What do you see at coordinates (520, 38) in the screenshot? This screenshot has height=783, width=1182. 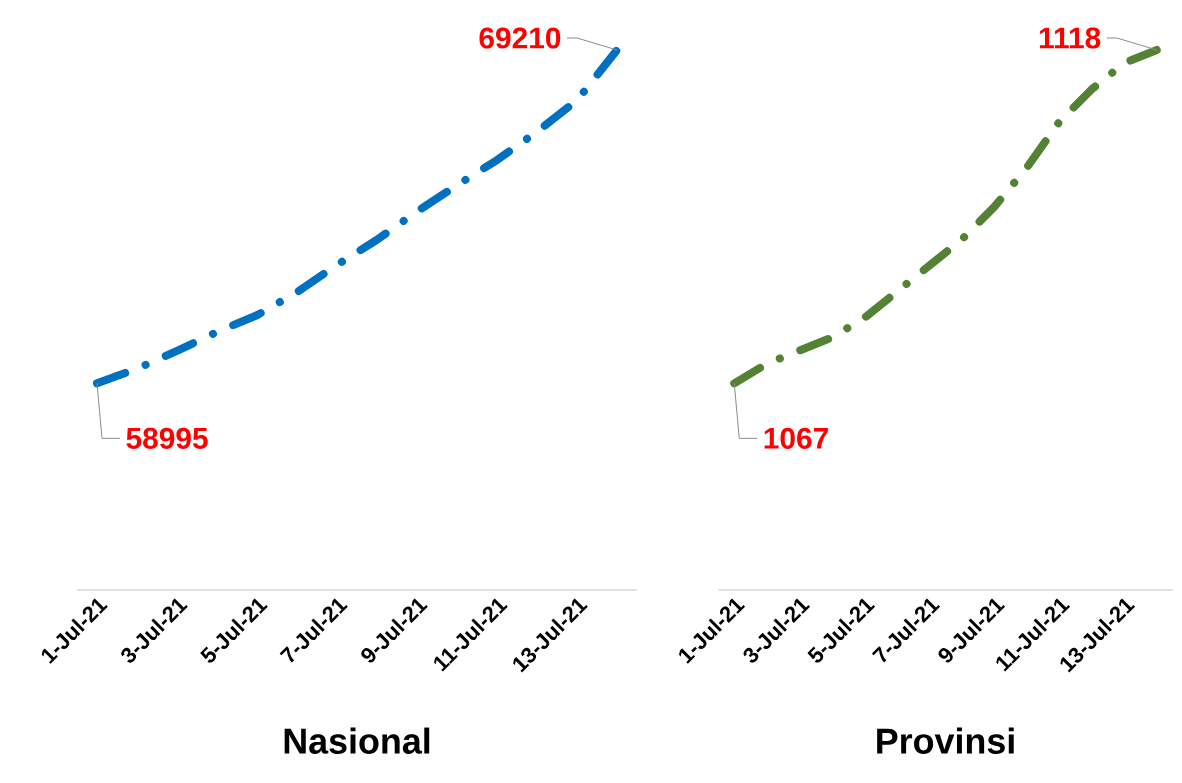 I see `data-label: 69210` at bounding box center [520, 38].